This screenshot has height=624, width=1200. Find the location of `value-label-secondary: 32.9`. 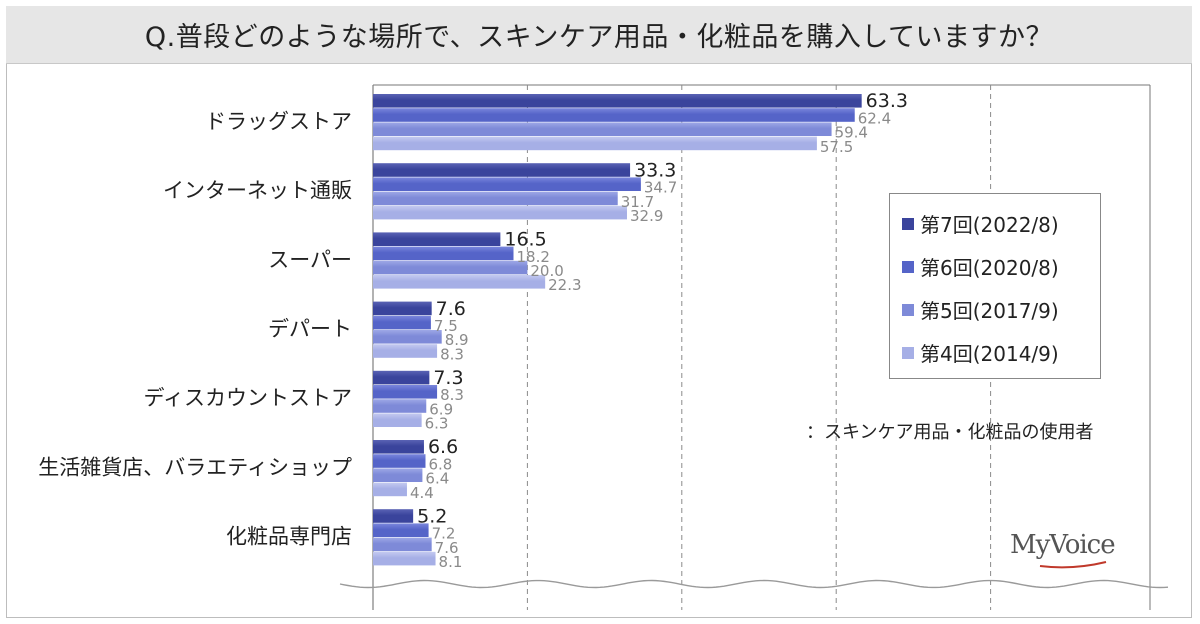

value-label-secondary: 32.9 is located at coordinates (646, 216).